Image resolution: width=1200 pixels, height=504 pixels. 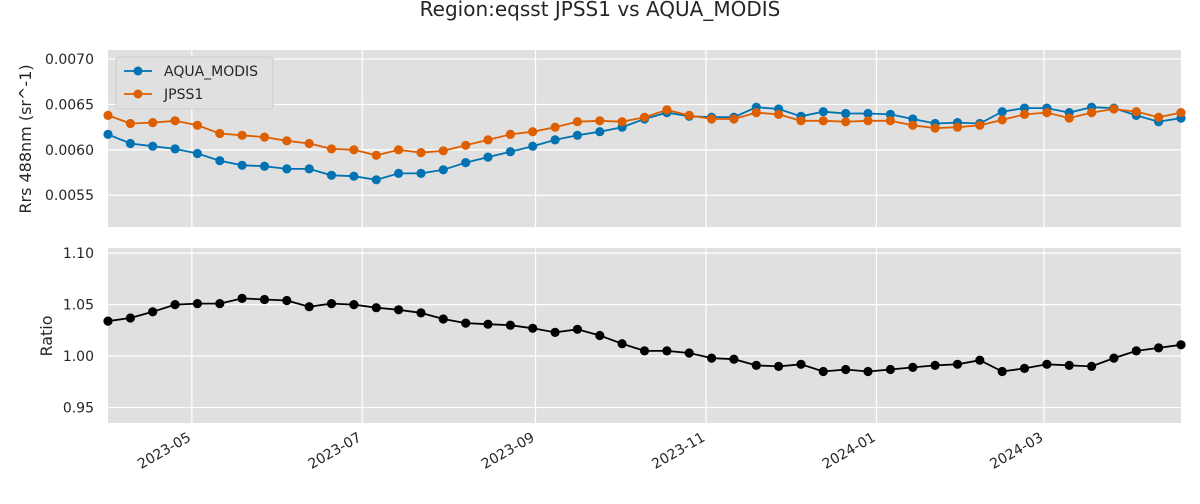 I want to click on legend: AQUA_MODIS JPSS1, so click(x=194, y=83).